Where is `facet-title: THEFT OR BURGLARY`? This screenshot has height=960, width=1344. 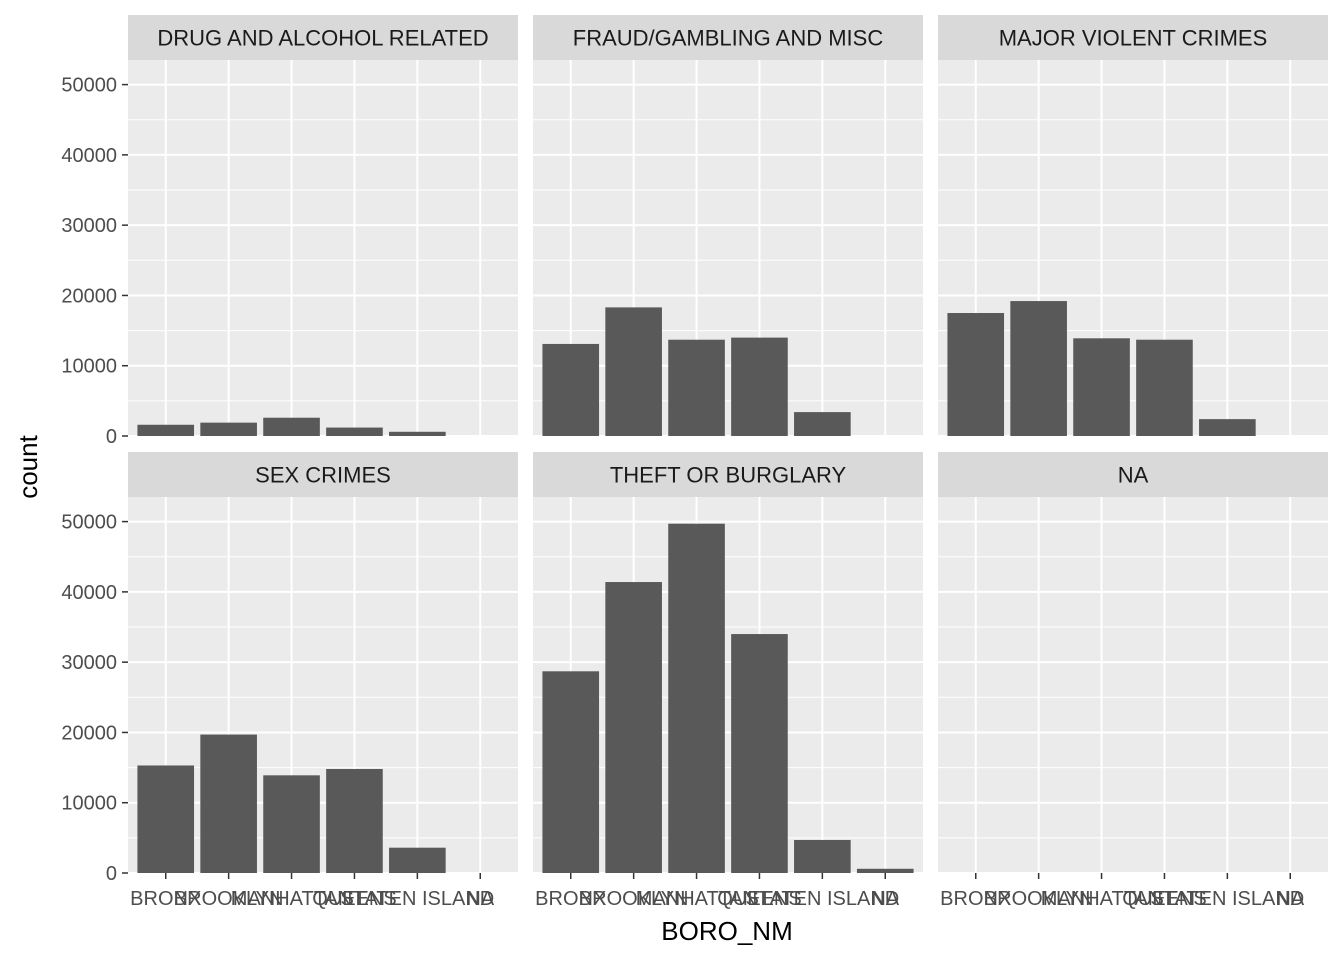 facet-title: THEFT OR BURGLARY is located at coordinates (728, 475).